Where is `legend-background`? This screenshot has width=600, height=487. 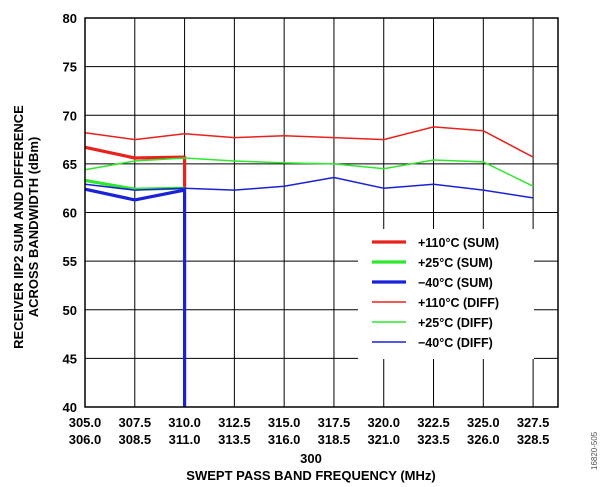 legend-background is located at coordinates (446, 294).